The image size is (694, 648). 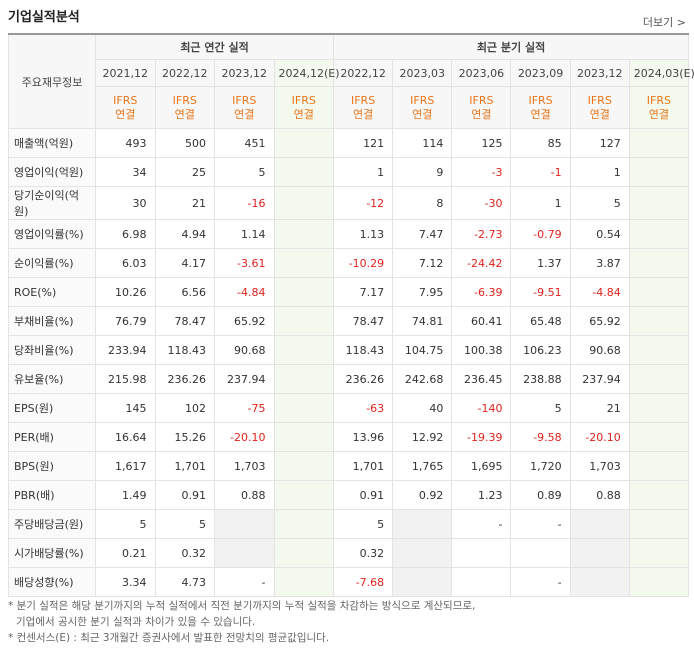 I want to click on data-row: 배당성향(%) 3.34 4.73- -7.68-, so click(x=349, y=582).